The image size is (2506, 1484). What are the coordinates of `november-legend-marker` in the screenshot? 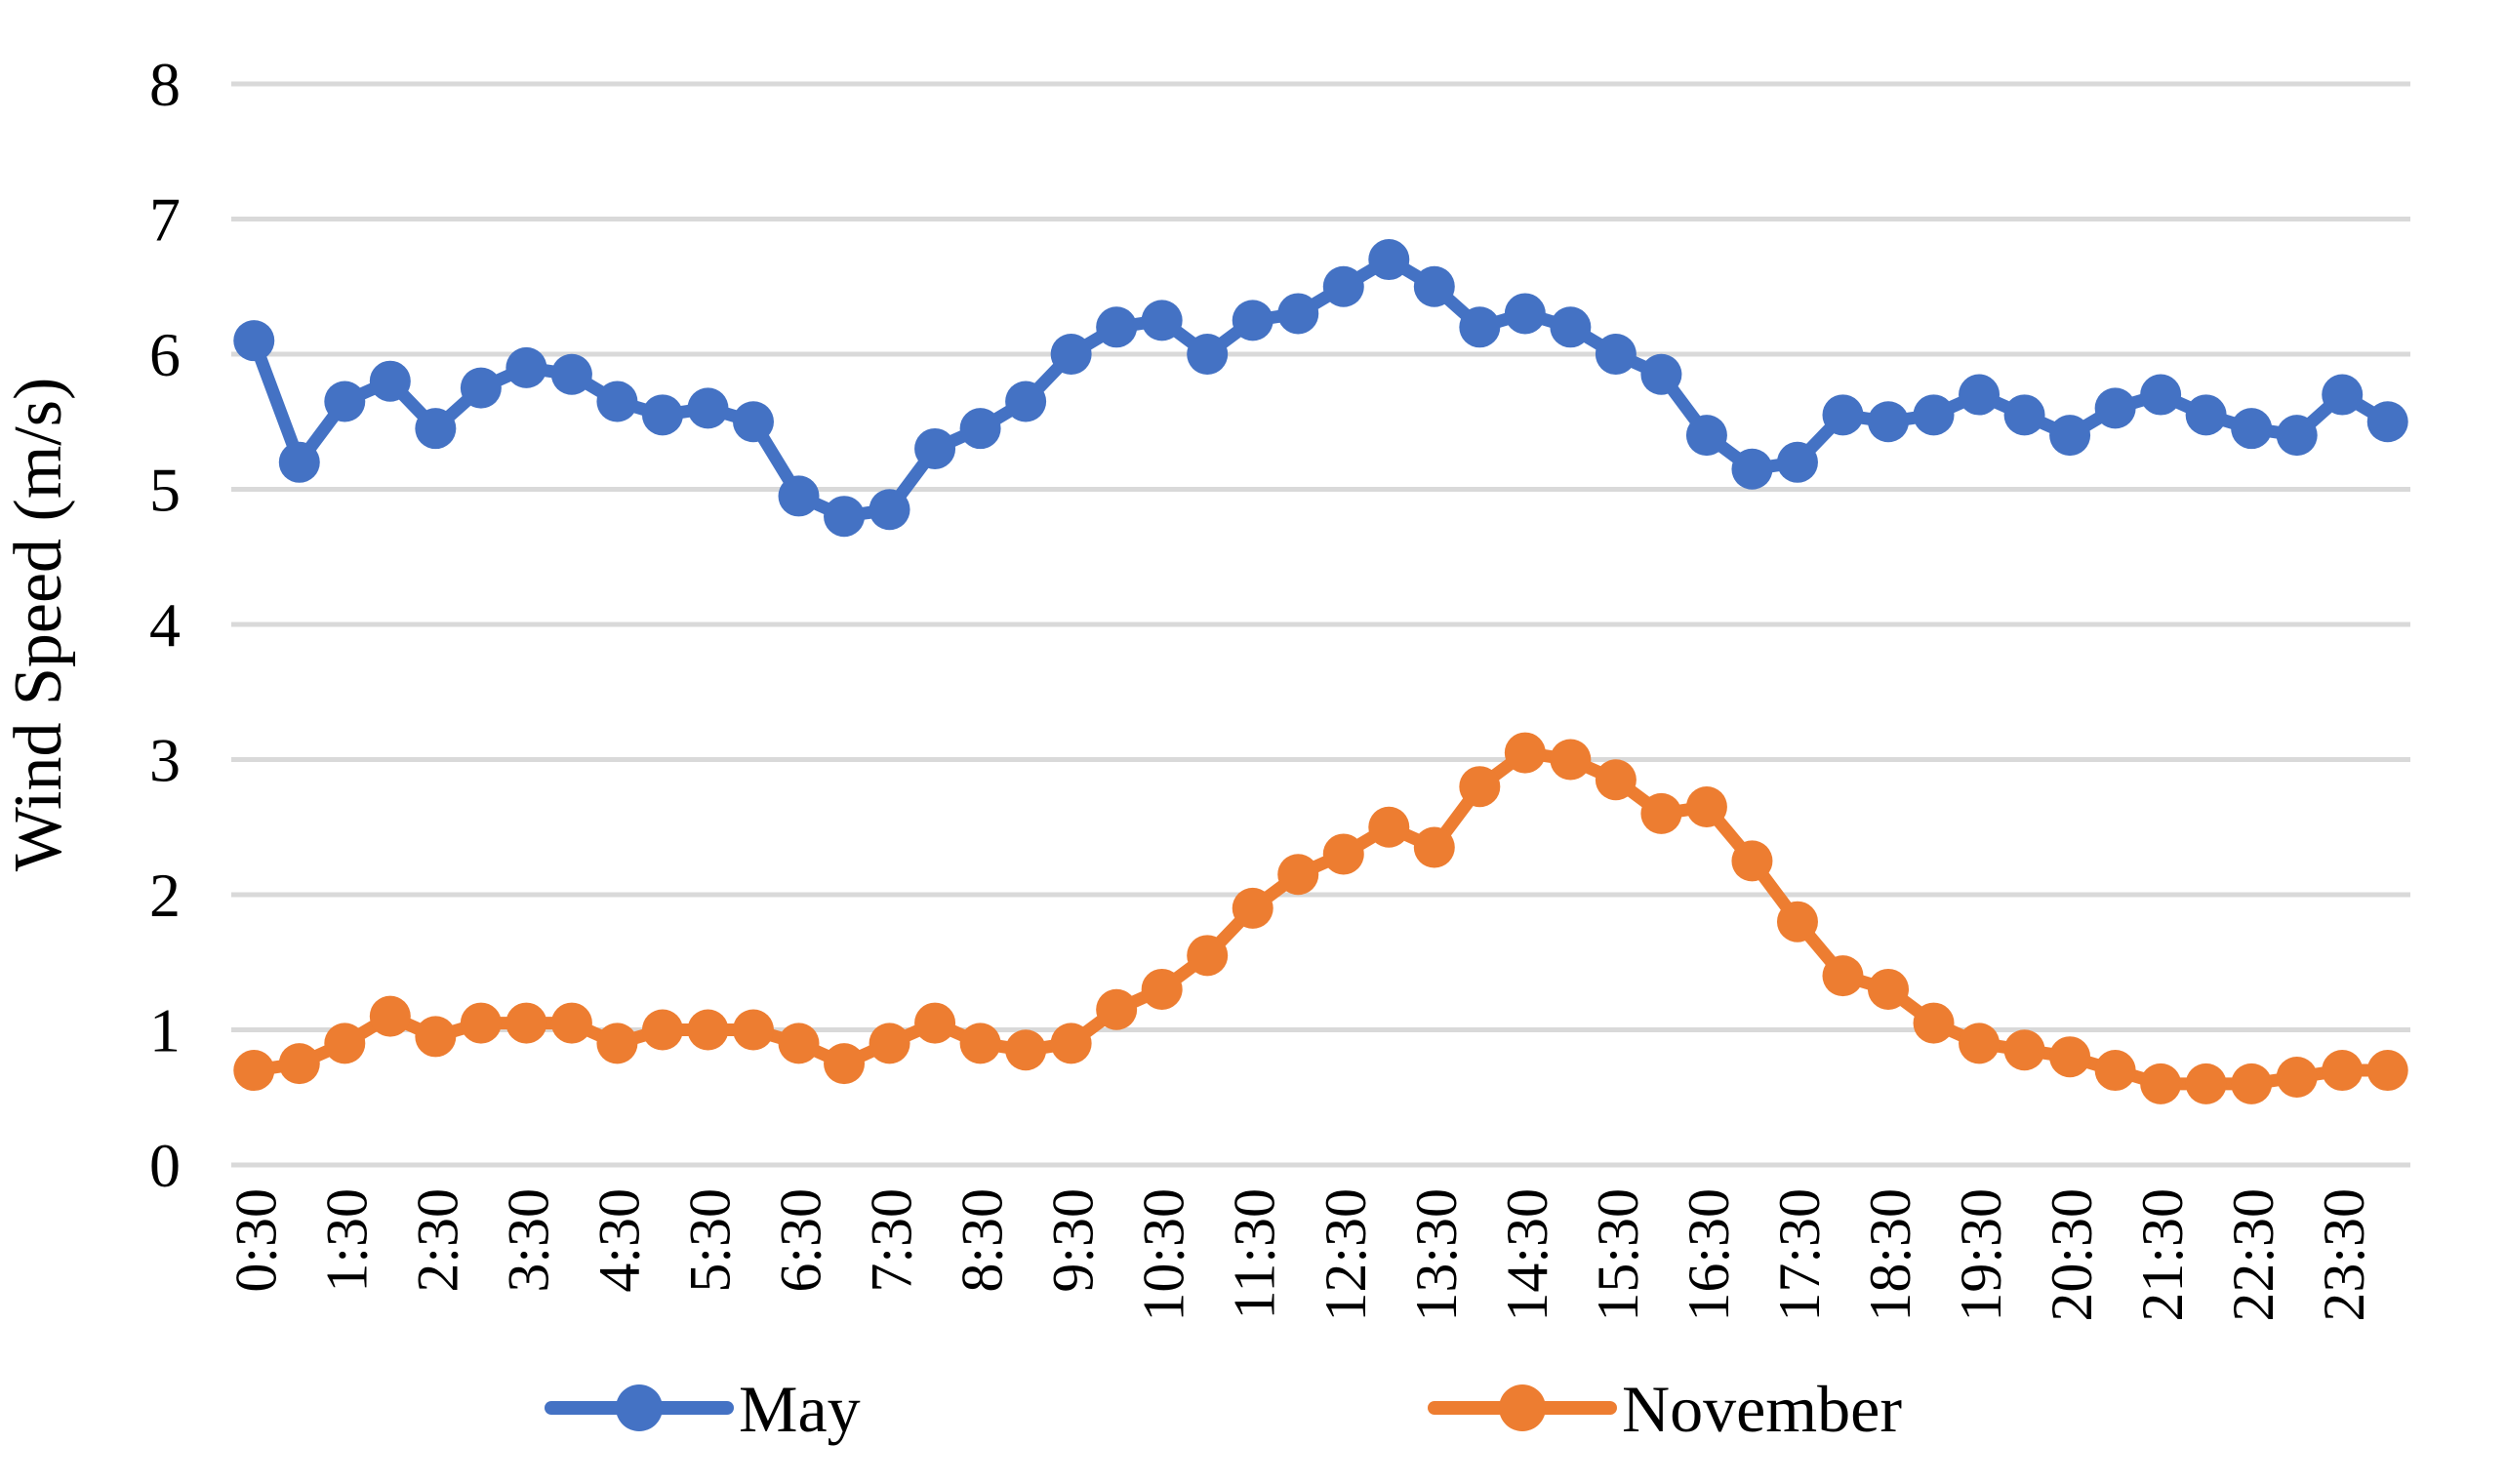 It's located at (1522, 1407).